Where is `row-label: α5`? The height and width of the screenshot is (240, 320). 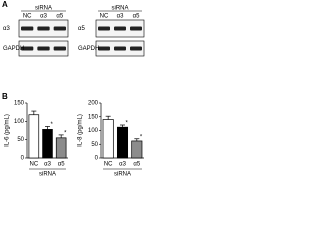
row-label: α5 is located at coordinates (81, 29).